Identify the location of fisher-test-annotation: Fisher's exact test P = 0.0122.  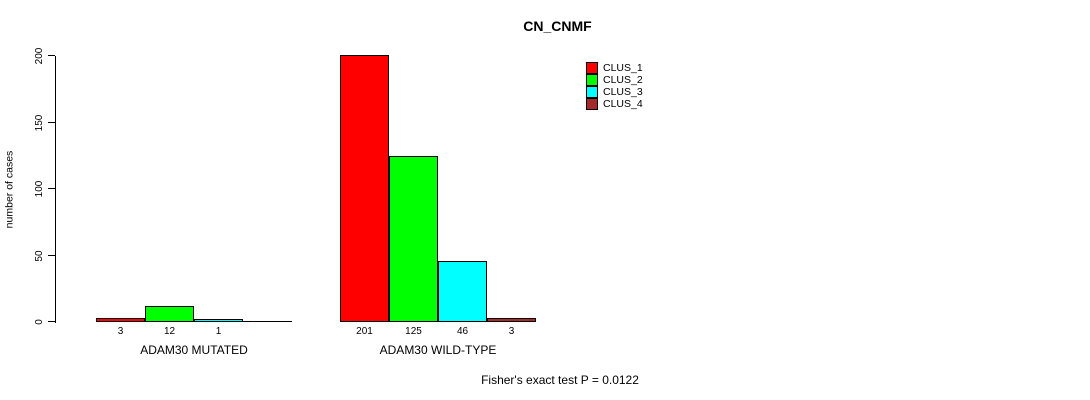
(560, 380).